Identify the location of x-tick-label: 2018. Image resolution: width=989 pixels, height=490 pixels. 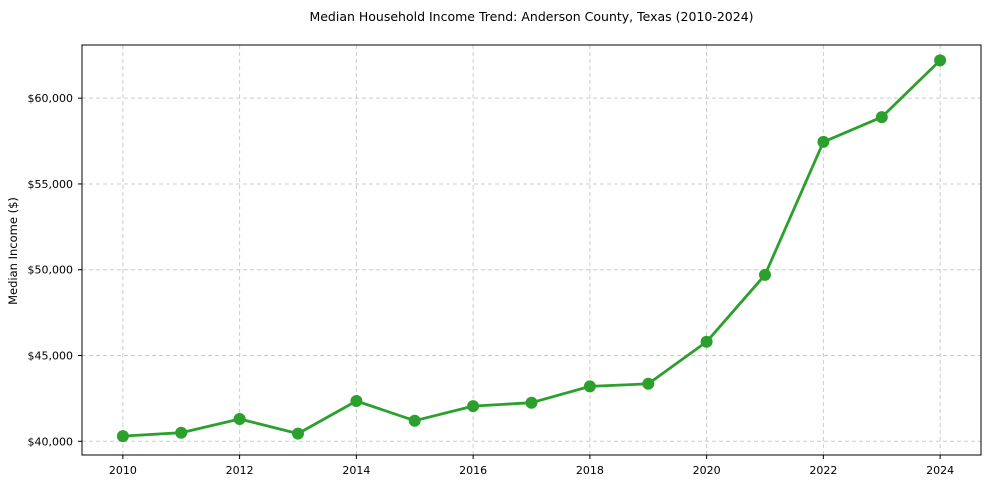
(590, 470).